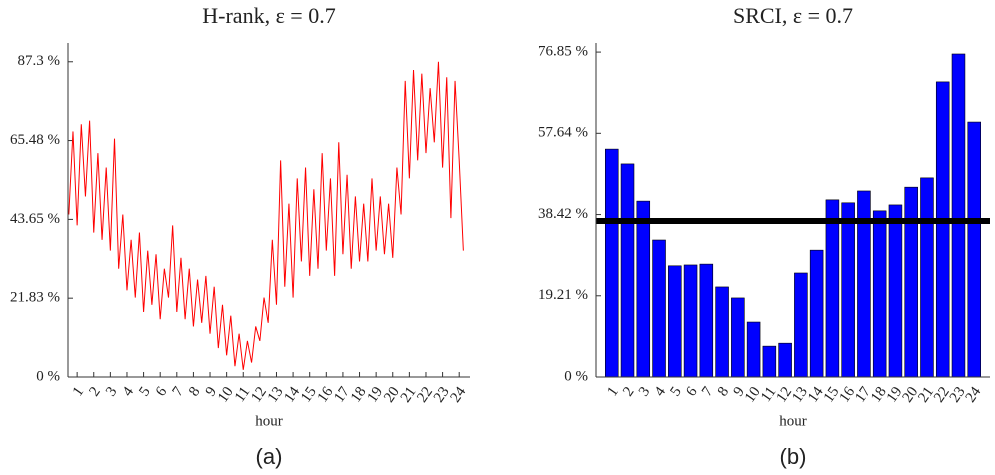 Image resolution: width=995 pixels, height=475 pixels. What do you see at coordinates (563, 133) in the screenshot?
I see `y-tick-label: 57.64 %` at bounding box center [563, 133].